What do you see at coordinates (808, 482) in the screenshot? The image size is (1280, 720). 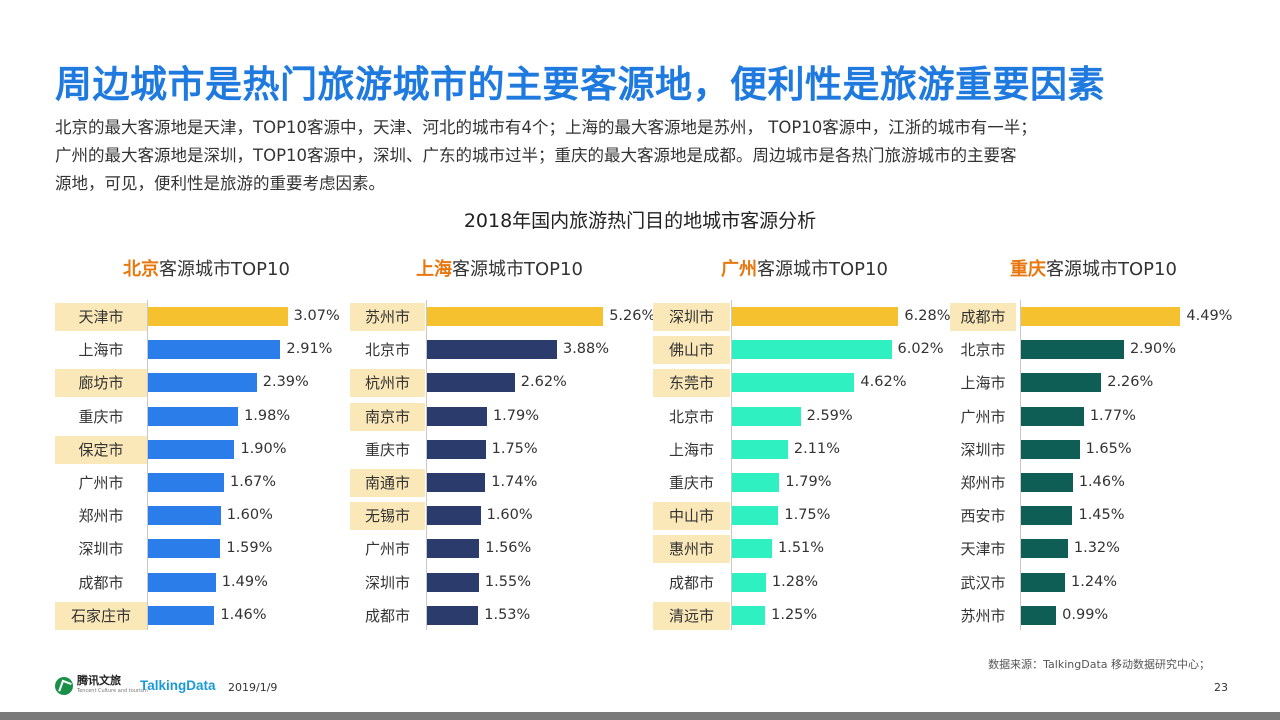 I see `value-label: 1.79%` at bounding box center [808, 482].